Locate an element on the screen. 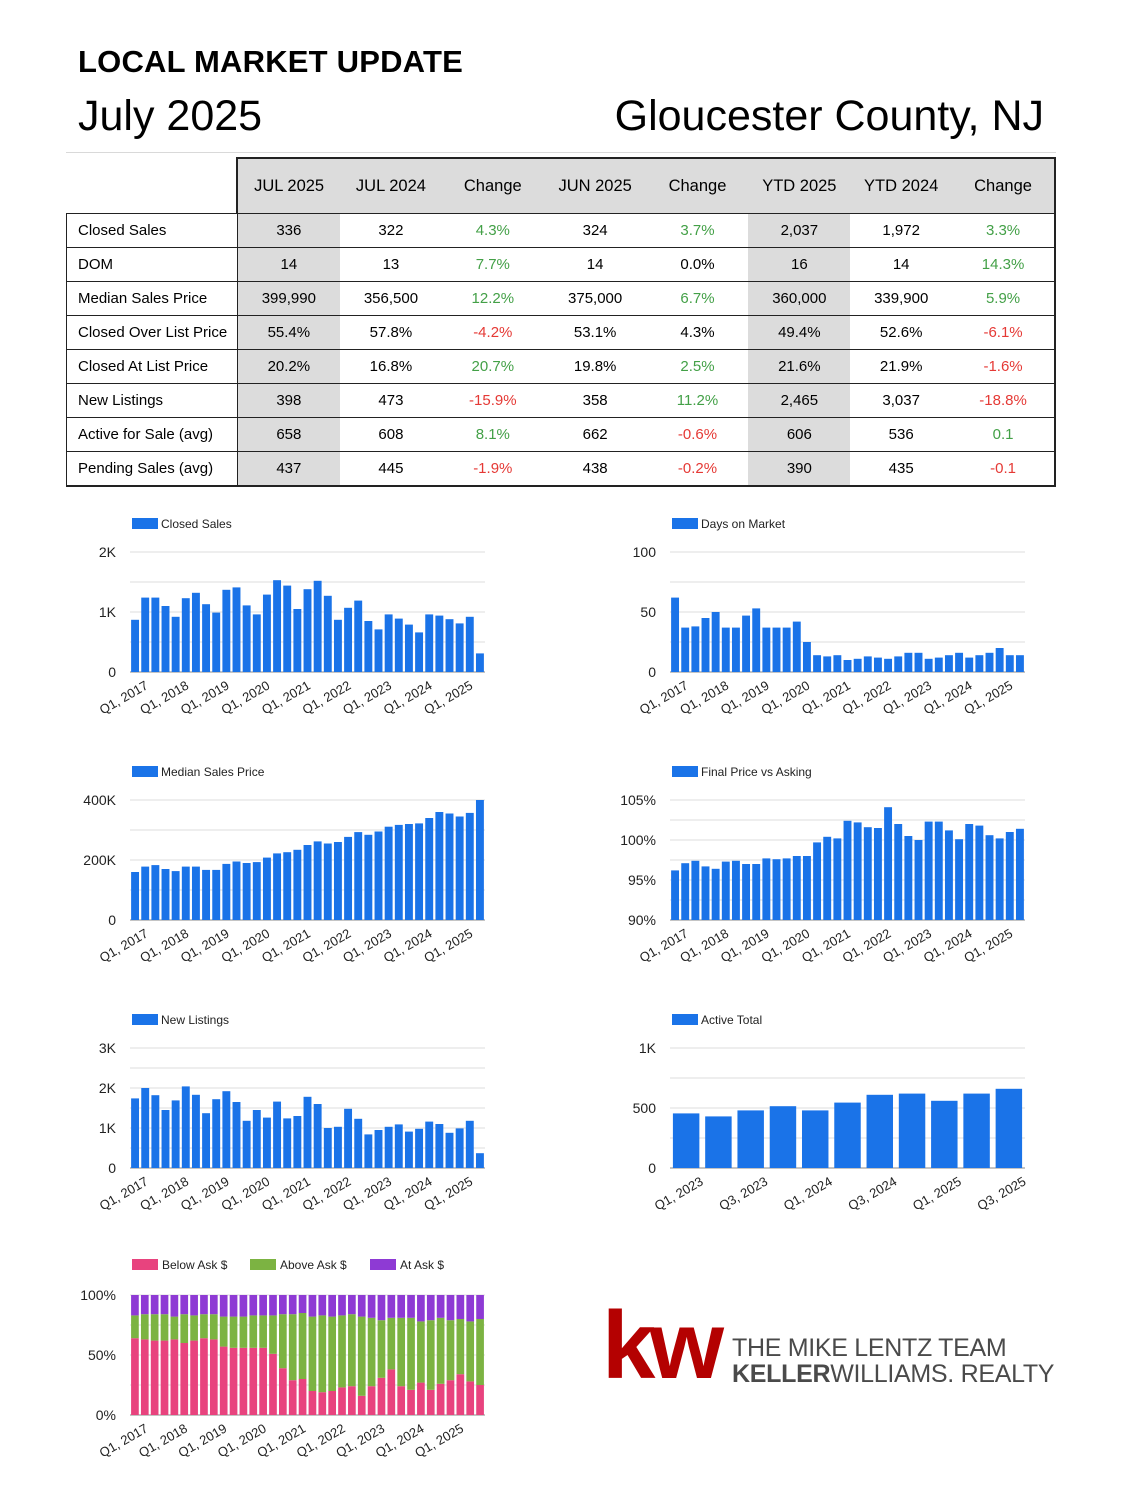 Image resolution: width=1126 pixels, height=1500 pixels. x-tick-label: Q3, 2025 is located at coordinates (1002, 1194).